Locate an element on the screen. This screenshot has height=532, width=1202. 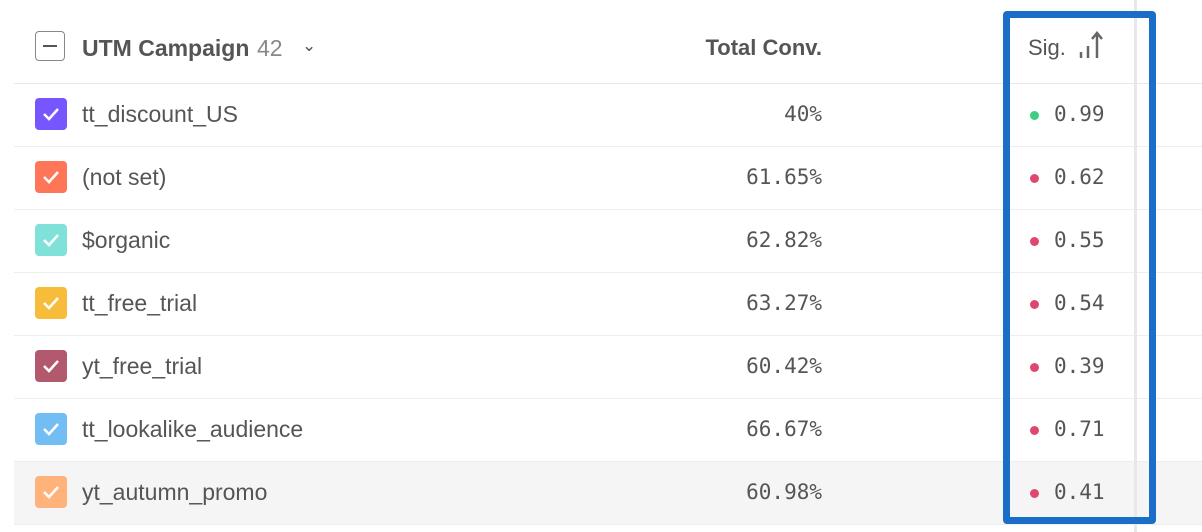
total-conv-value: 40% is located at coordinates (803, 114).